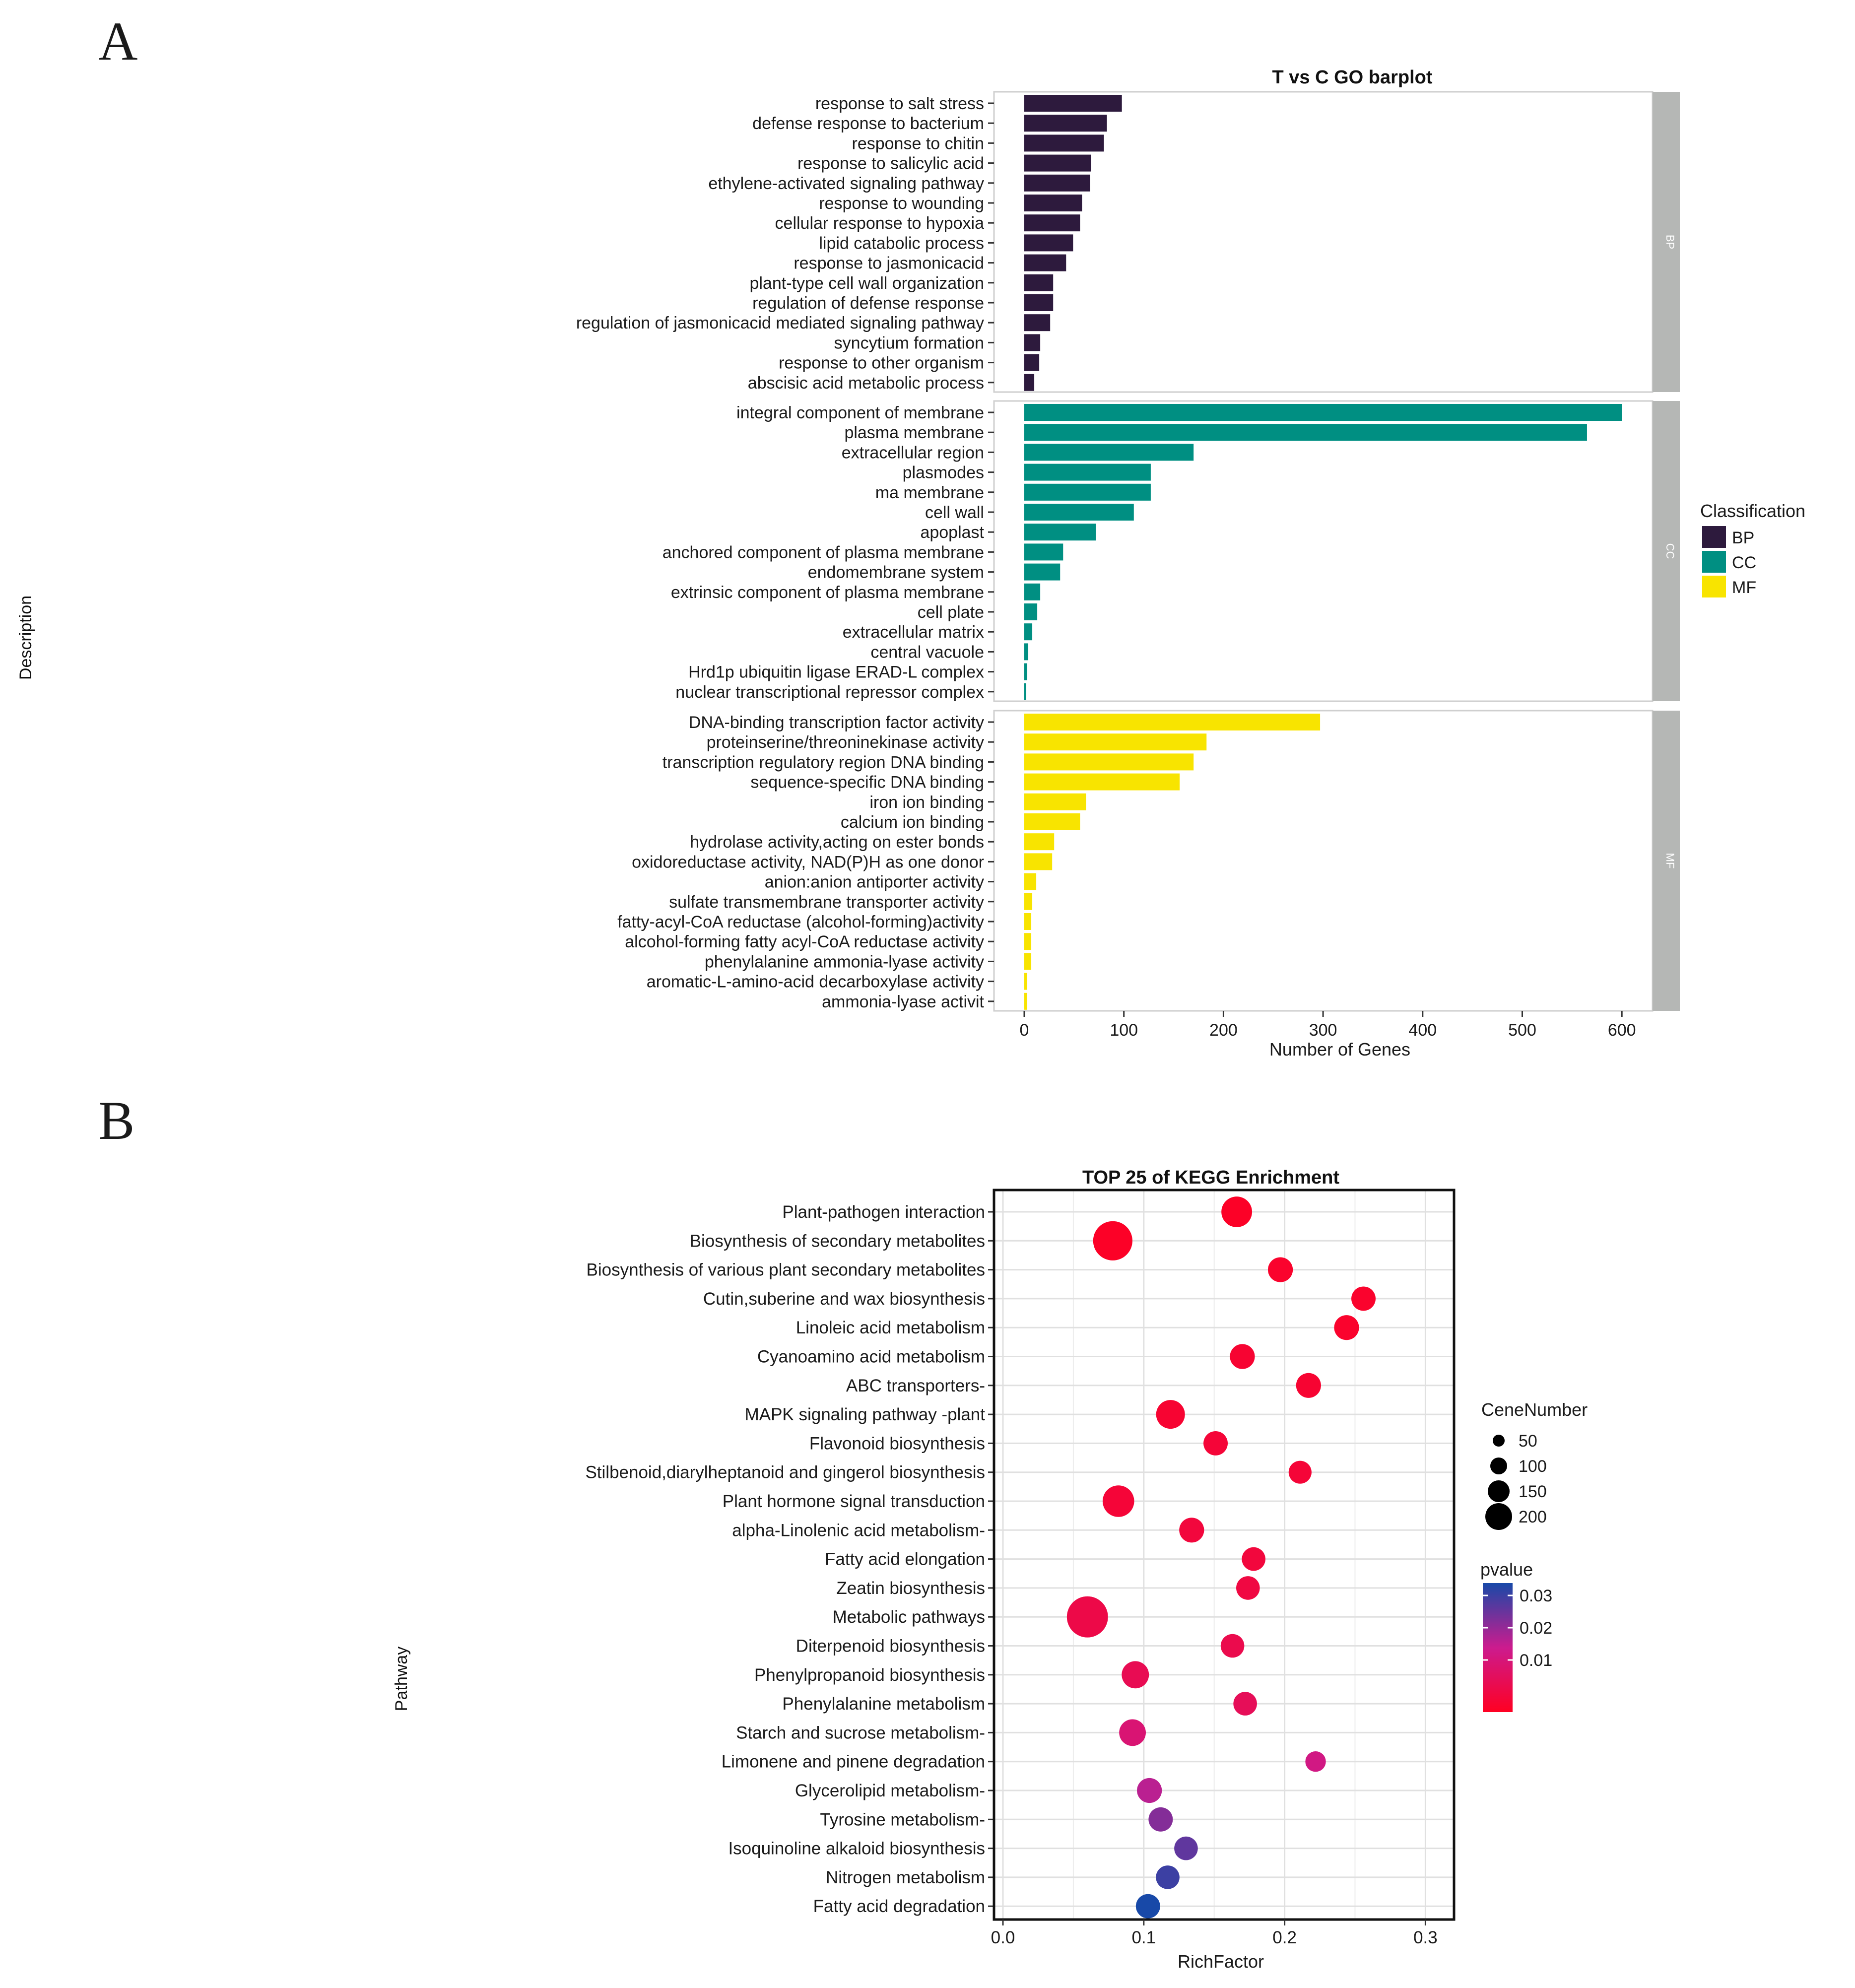 This screenshot has width=1855, height=1988. What do you see at coordinates (871, 1357) in the screenshot?
I see `kegg-pathway-label: Cyanoamino acid metabolism` at bounding box center [871, 1357].